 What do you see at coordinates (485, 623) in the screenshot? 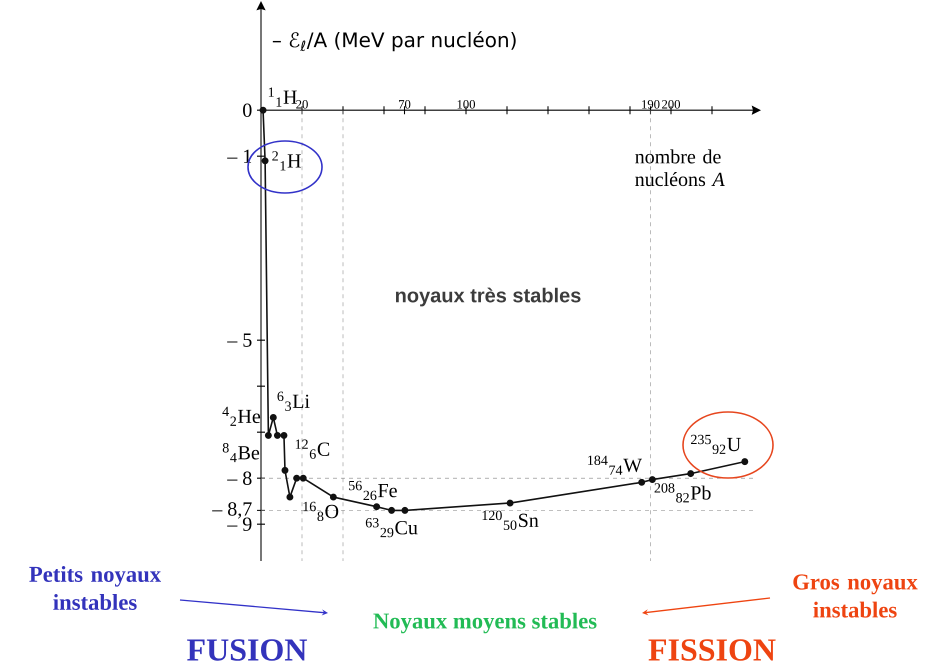
I see `text: Noyaux moyens stables` at bounding box center [485, 623].